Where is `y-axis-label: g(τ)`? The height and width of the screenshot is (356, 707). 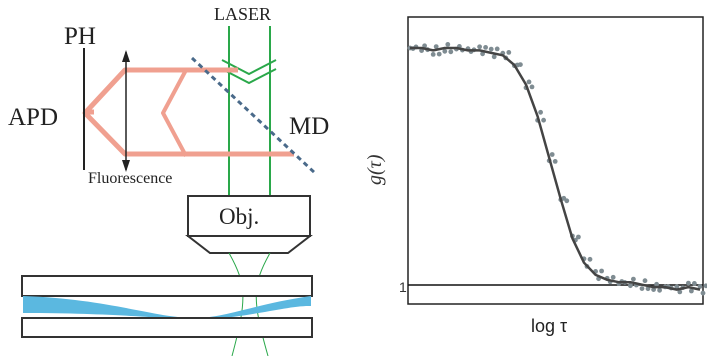 y-axis-label: g(τ) is located at coordinates (375, 169).